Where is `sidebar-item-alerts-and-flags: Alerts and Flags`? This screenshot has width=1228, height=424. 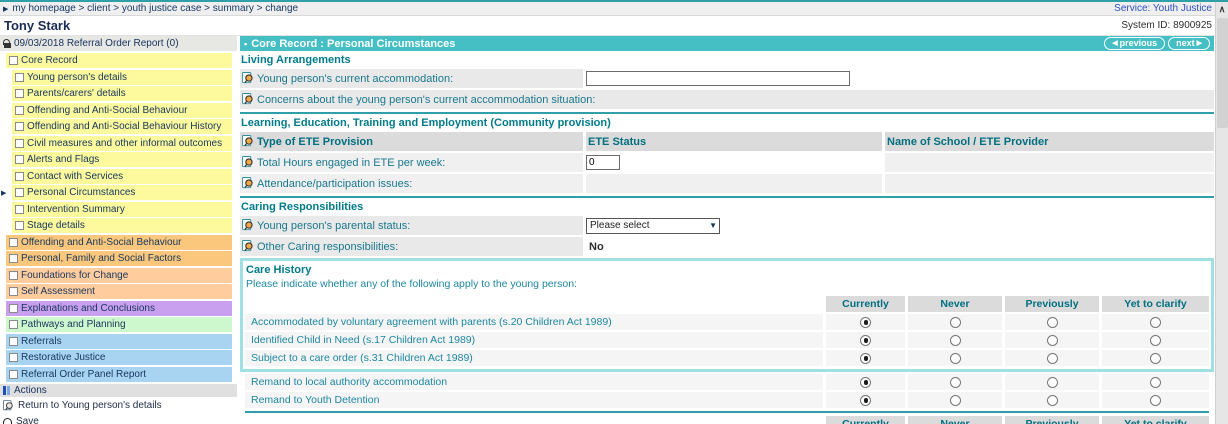 sidebar-item-alerts-and-flags: Alerts and Flags is located at coordinates (122, 159).